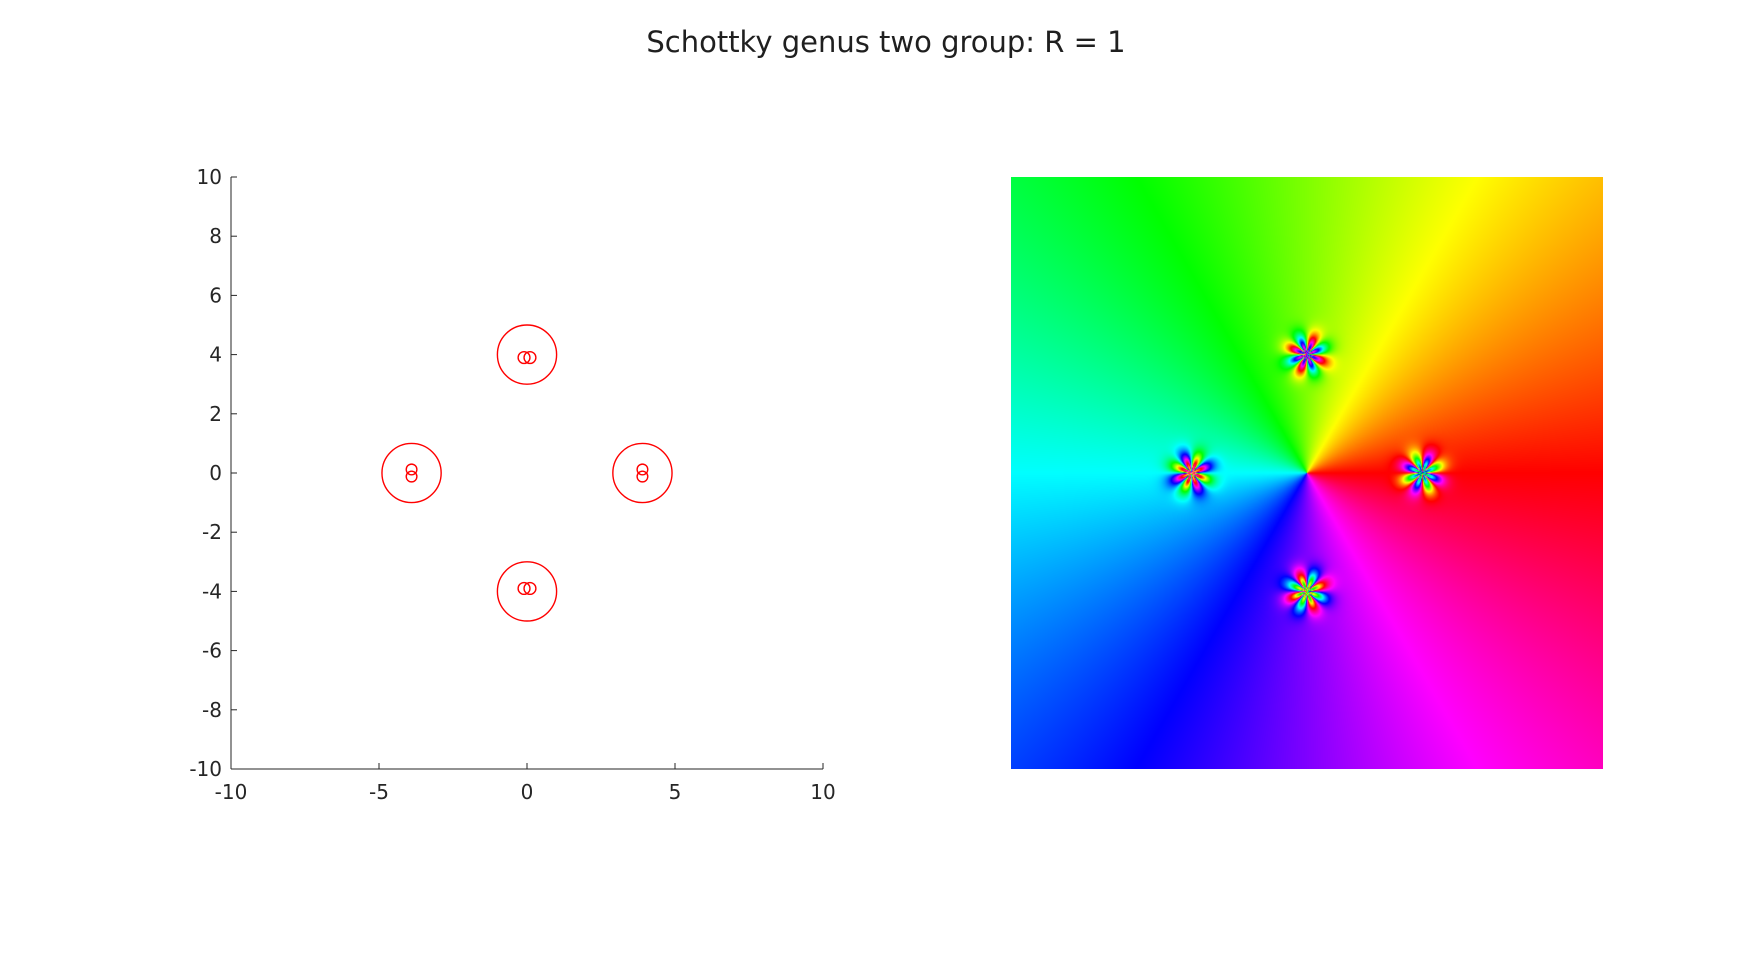 This screenshot has height=975, width=1763. What do you see at coordinates (379, 792) in the screenshot?
I see `x-tick-label: -5` at bounding box center [379, 792].